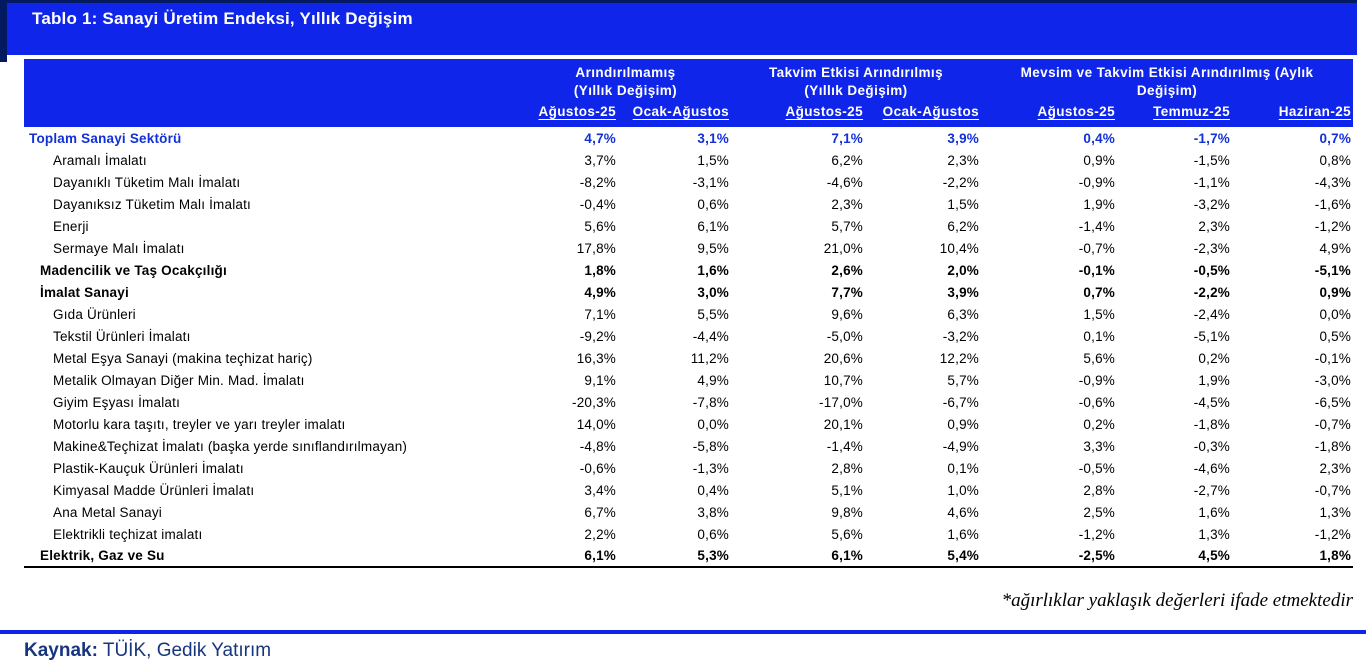 The height and width of the screenshot is (667, 1366). I want to click on row-label: Enerji, so click(71, 226).